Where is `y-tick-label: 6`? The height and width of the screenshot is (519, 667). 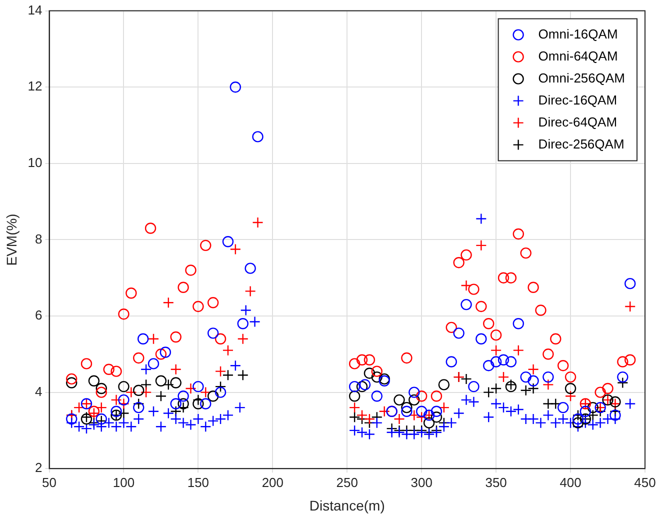
y-tick-label: 6 is located at coordinates (38, 315).